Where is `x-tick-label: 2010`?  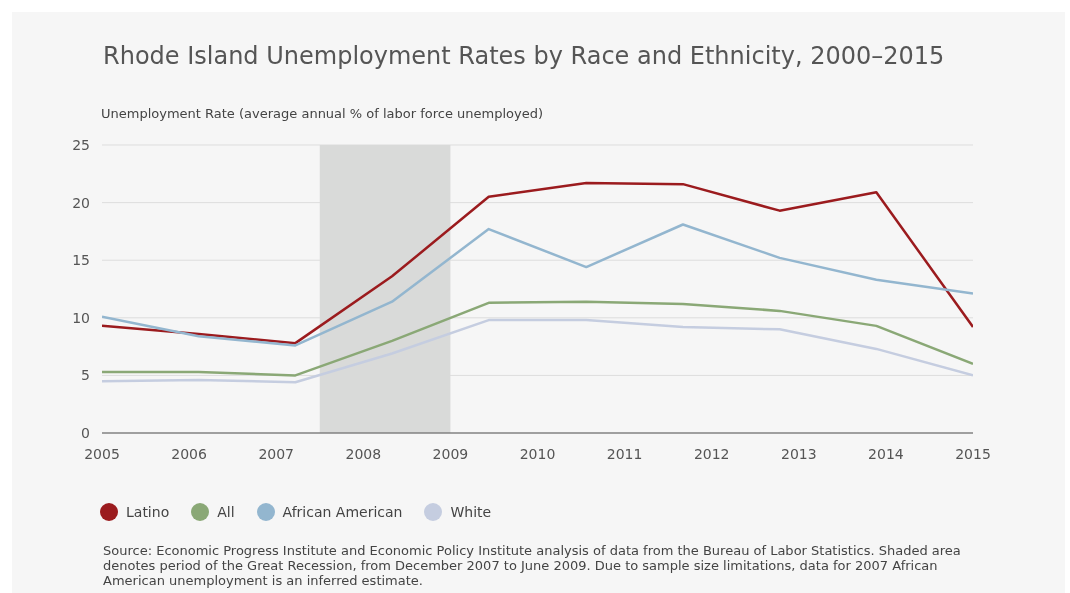
x-tick-label: 2010 is located at coordinates (537, 453).